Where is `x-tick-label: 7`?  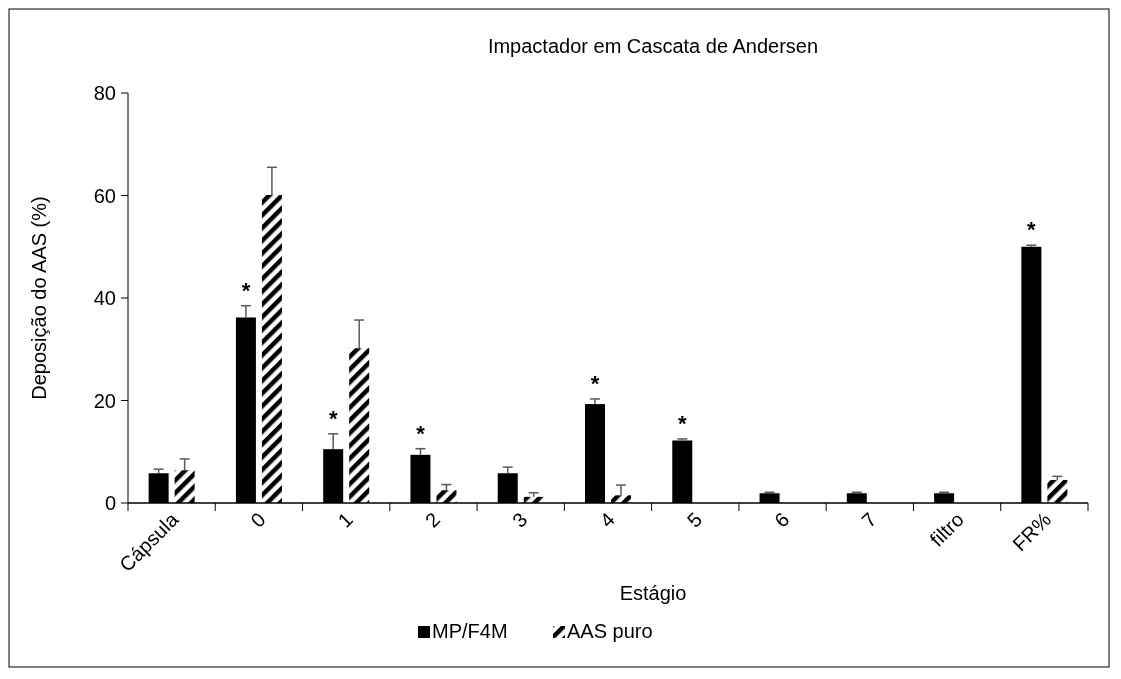
x-tick-label: 7 is located at coordinates (869, 520).